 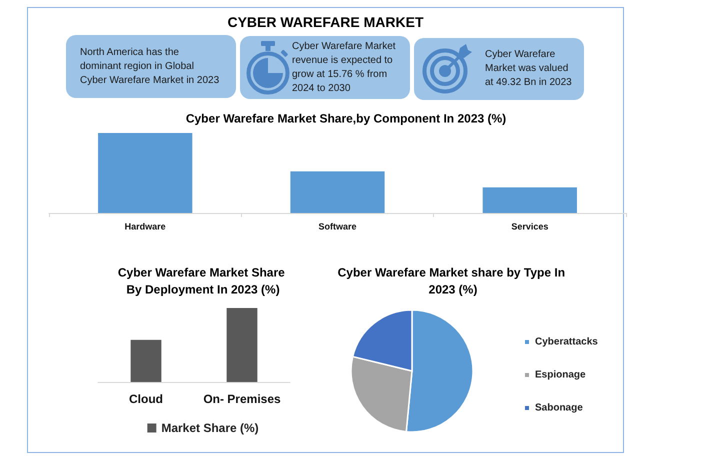 What do you see at coordinates (242, 399) in the screenshot?
I see `x-tick-label: On- Premises` at bounding box center [242, 399].